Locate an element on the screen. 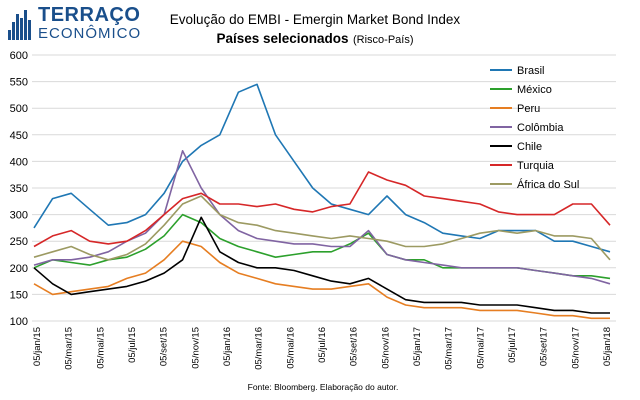 This screenshot has width=640, height=400. x-tick-label: 05/nov/15 is located at coordinates (195, 348).